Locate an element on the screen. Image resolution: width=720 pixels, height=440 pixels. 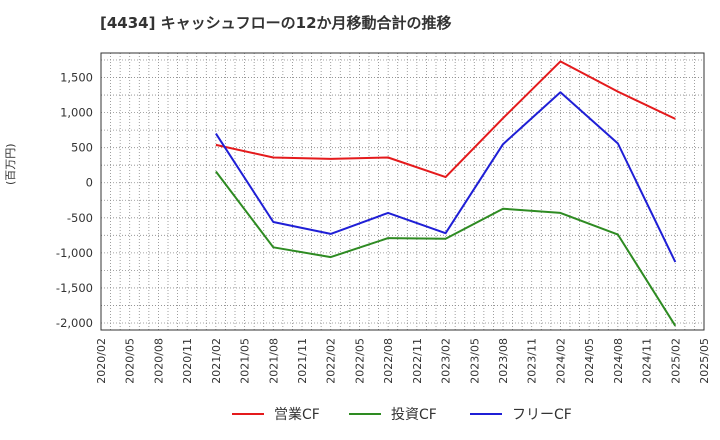
y-tick-label: -1,500 is located at coordinates (74, 288).